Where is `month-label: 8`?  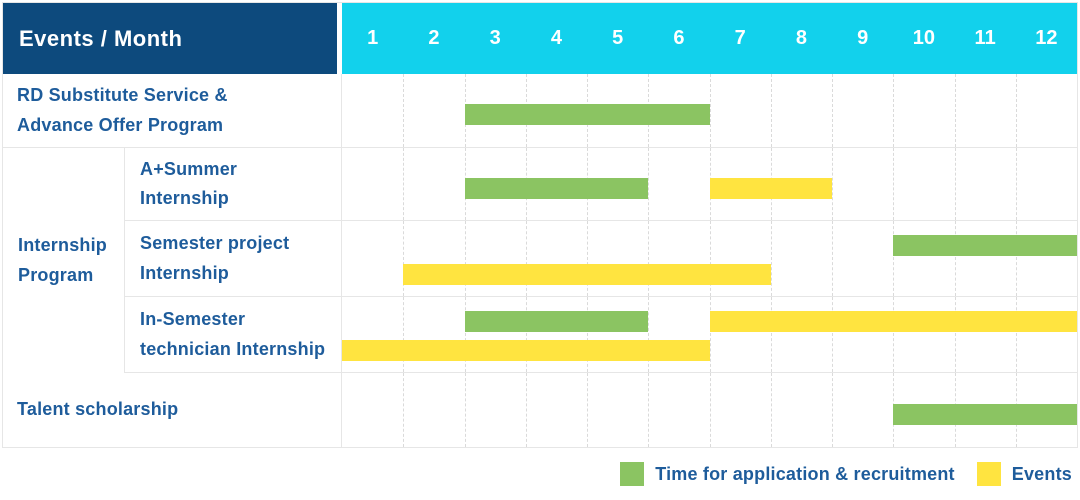
month-label: 8 is located at coordinates (801, 38).